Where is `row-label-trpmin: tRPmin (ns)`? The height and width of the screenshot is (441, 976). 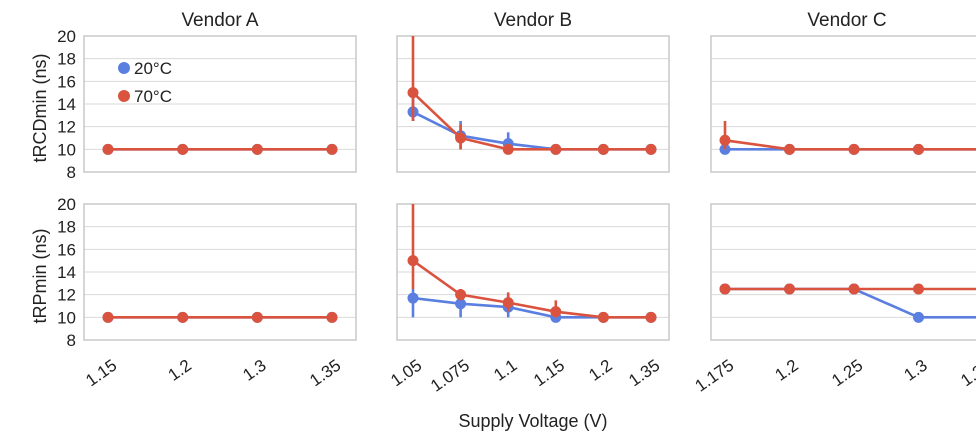 row-label-trpmin: tRPmin (ns) is located at coordinates (40, 275).